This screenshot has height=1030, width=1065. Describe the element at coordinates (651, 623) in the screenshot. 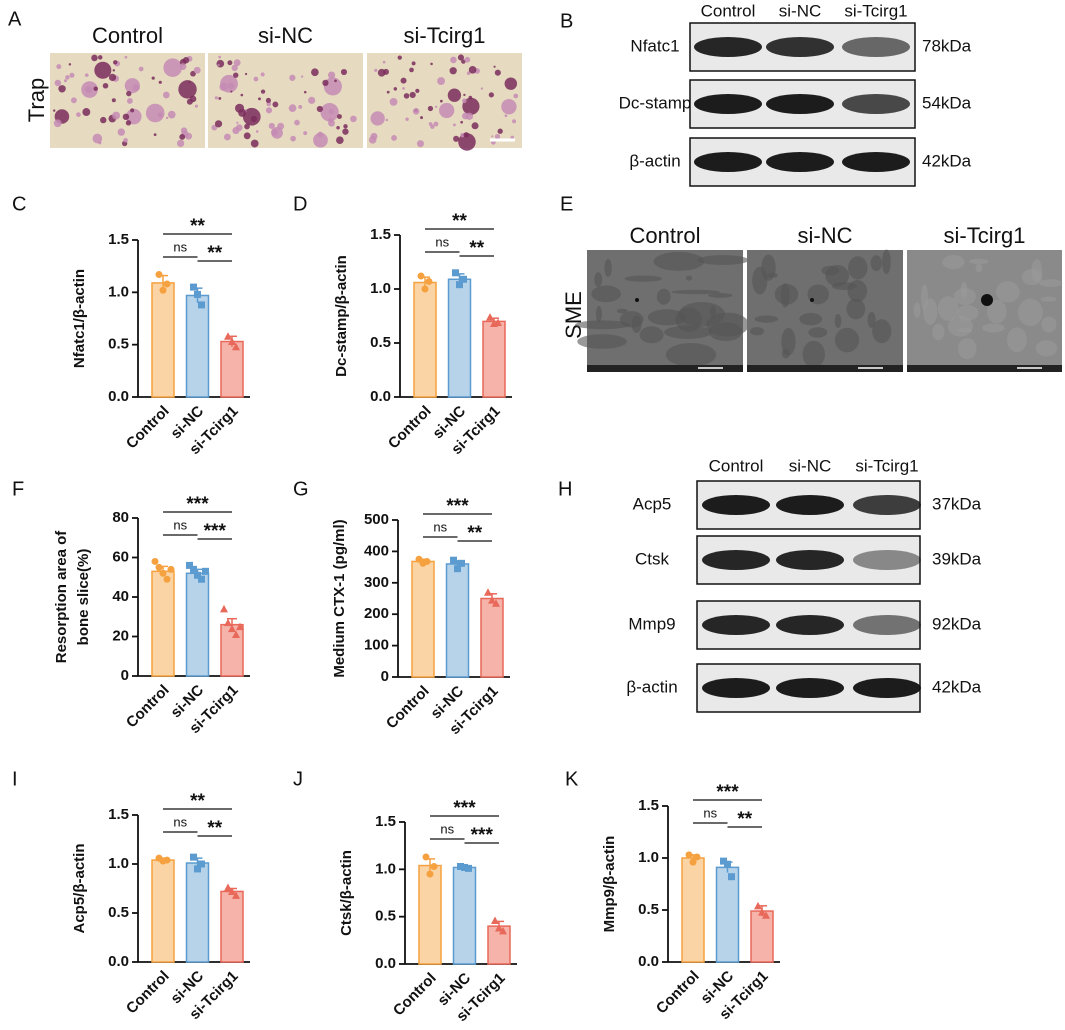

I see `protein-label: Mmp9` at that location.